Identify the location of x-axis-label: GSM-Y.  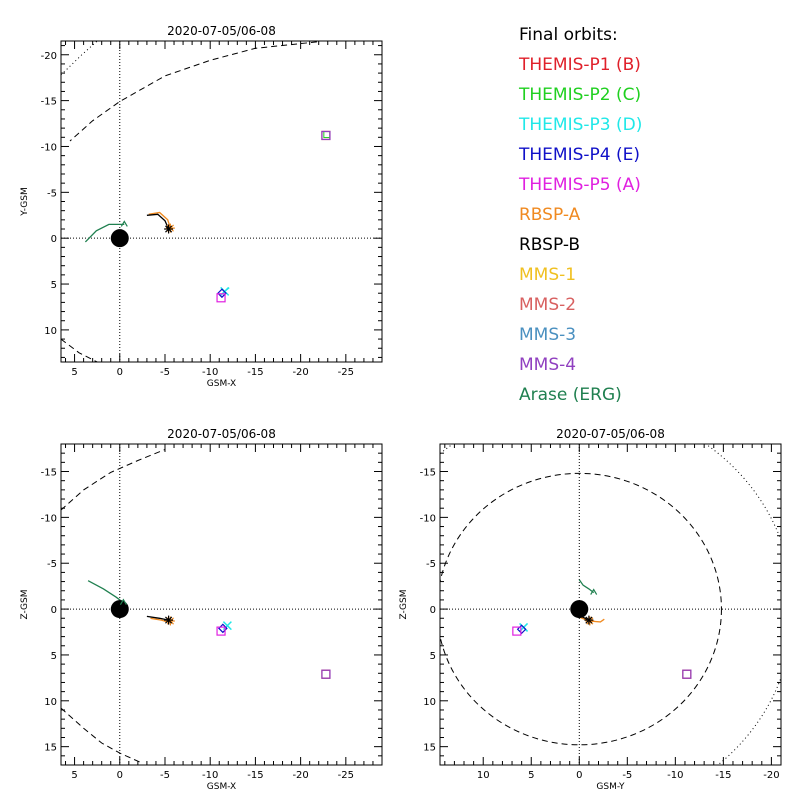
(610, 787).